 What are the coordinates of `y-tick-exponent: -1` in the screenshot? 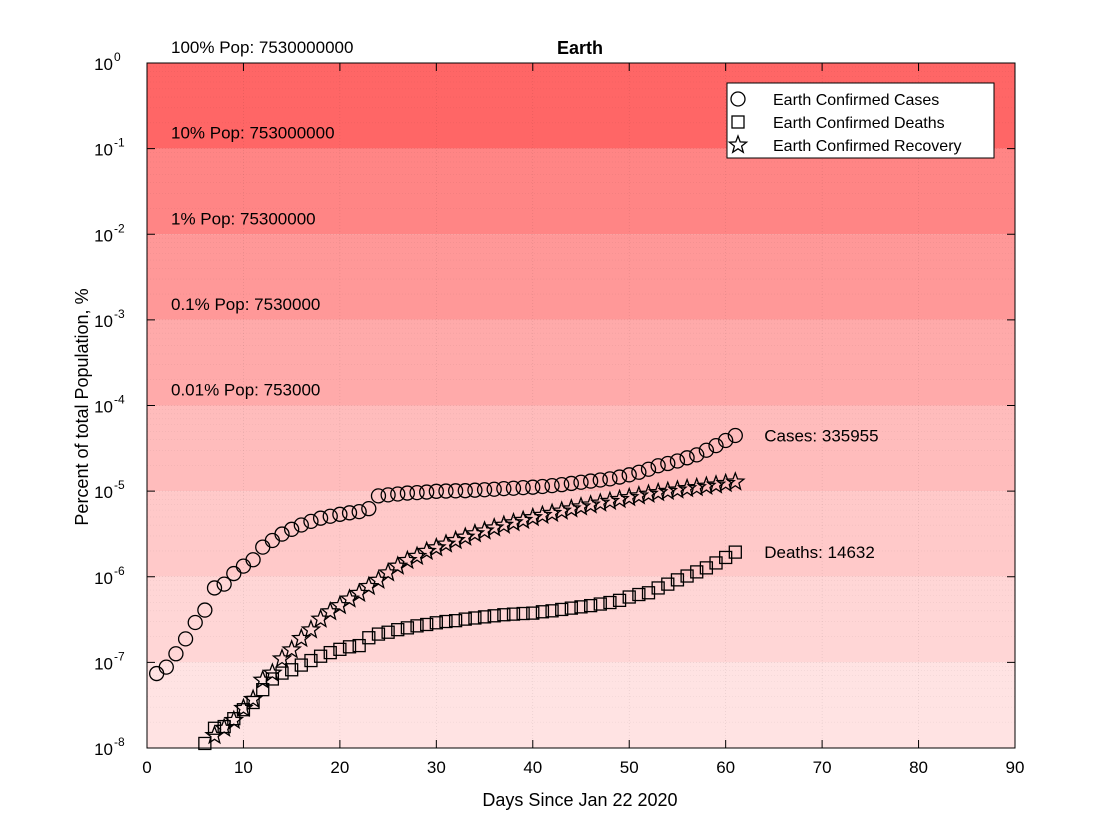 It's located at (119, 143).